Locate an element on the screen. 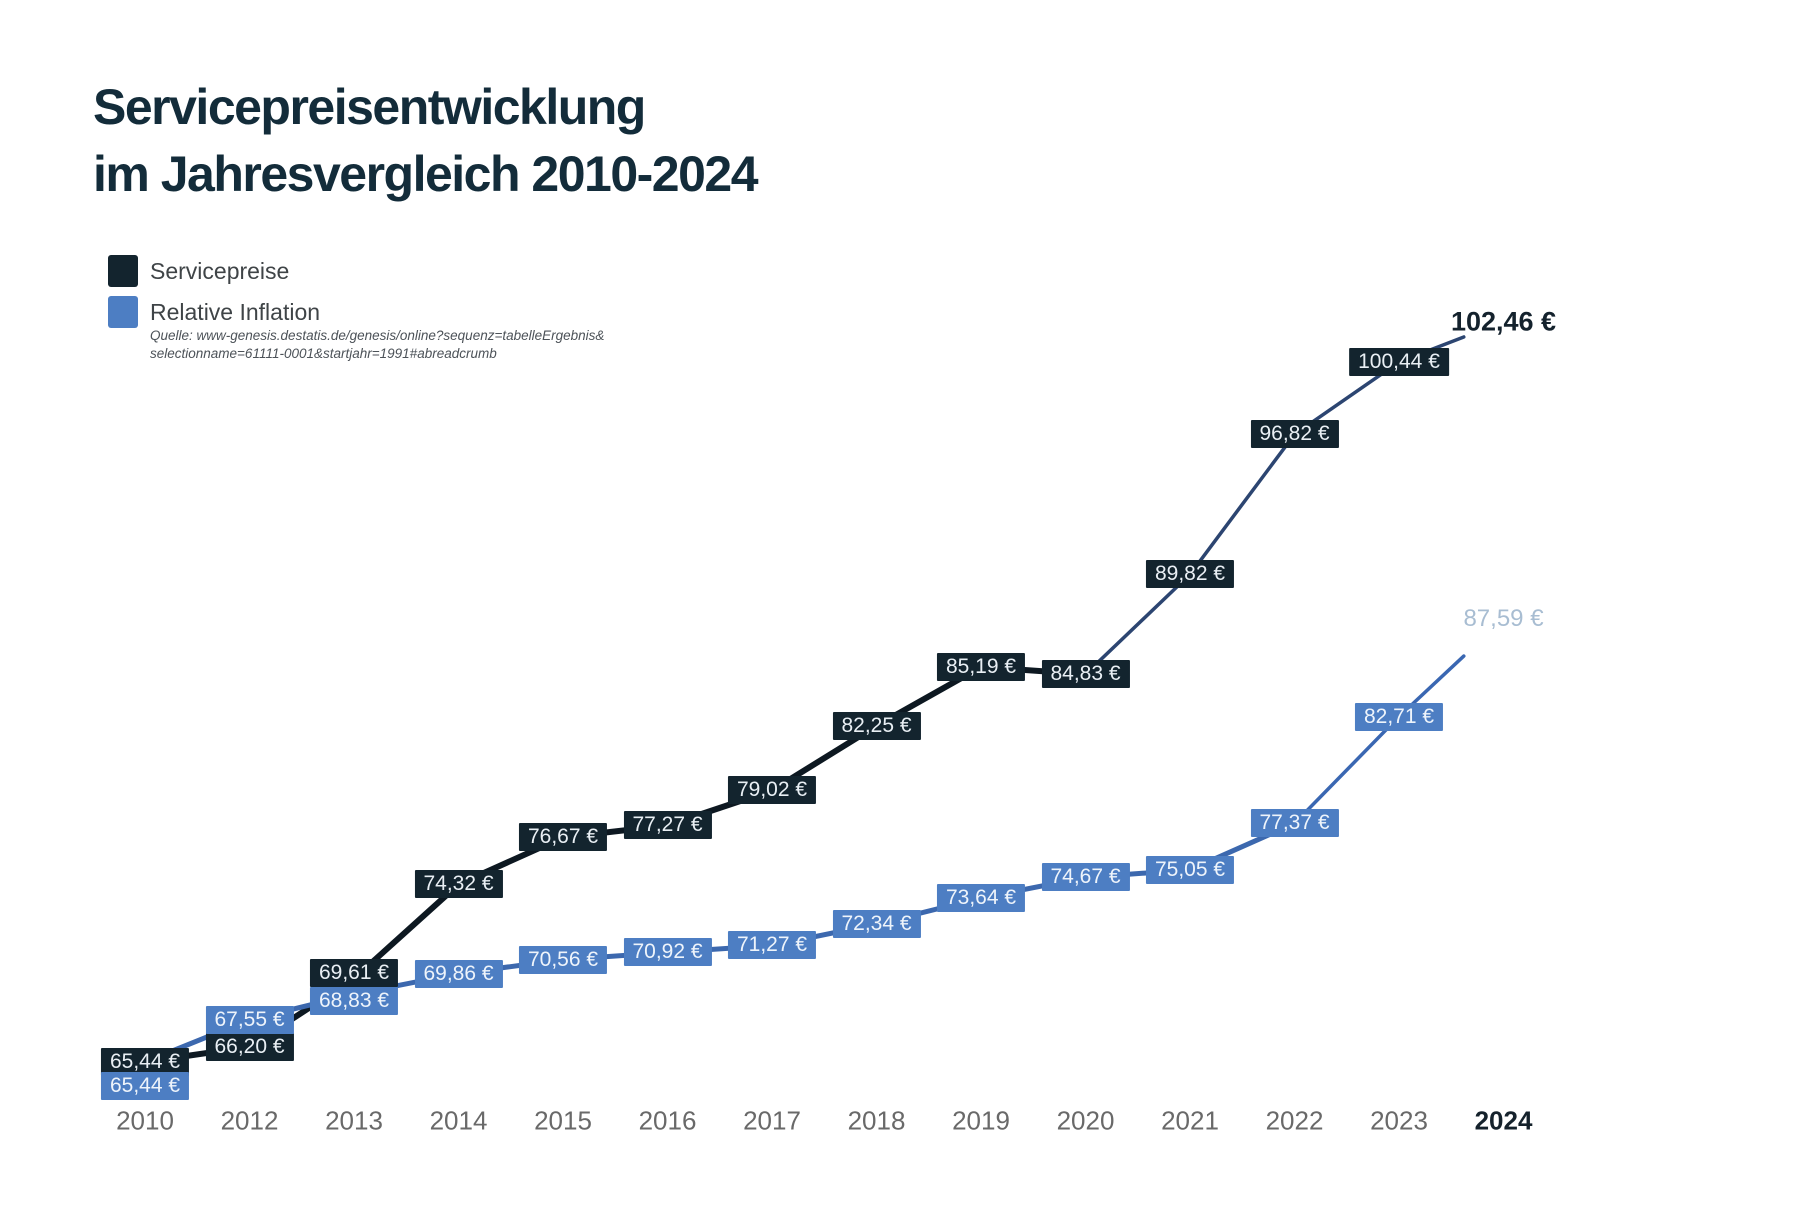 This screenshot has height=1221, width=1801. axis-label-2013: 2013 is located at coordinates (354, 1120).